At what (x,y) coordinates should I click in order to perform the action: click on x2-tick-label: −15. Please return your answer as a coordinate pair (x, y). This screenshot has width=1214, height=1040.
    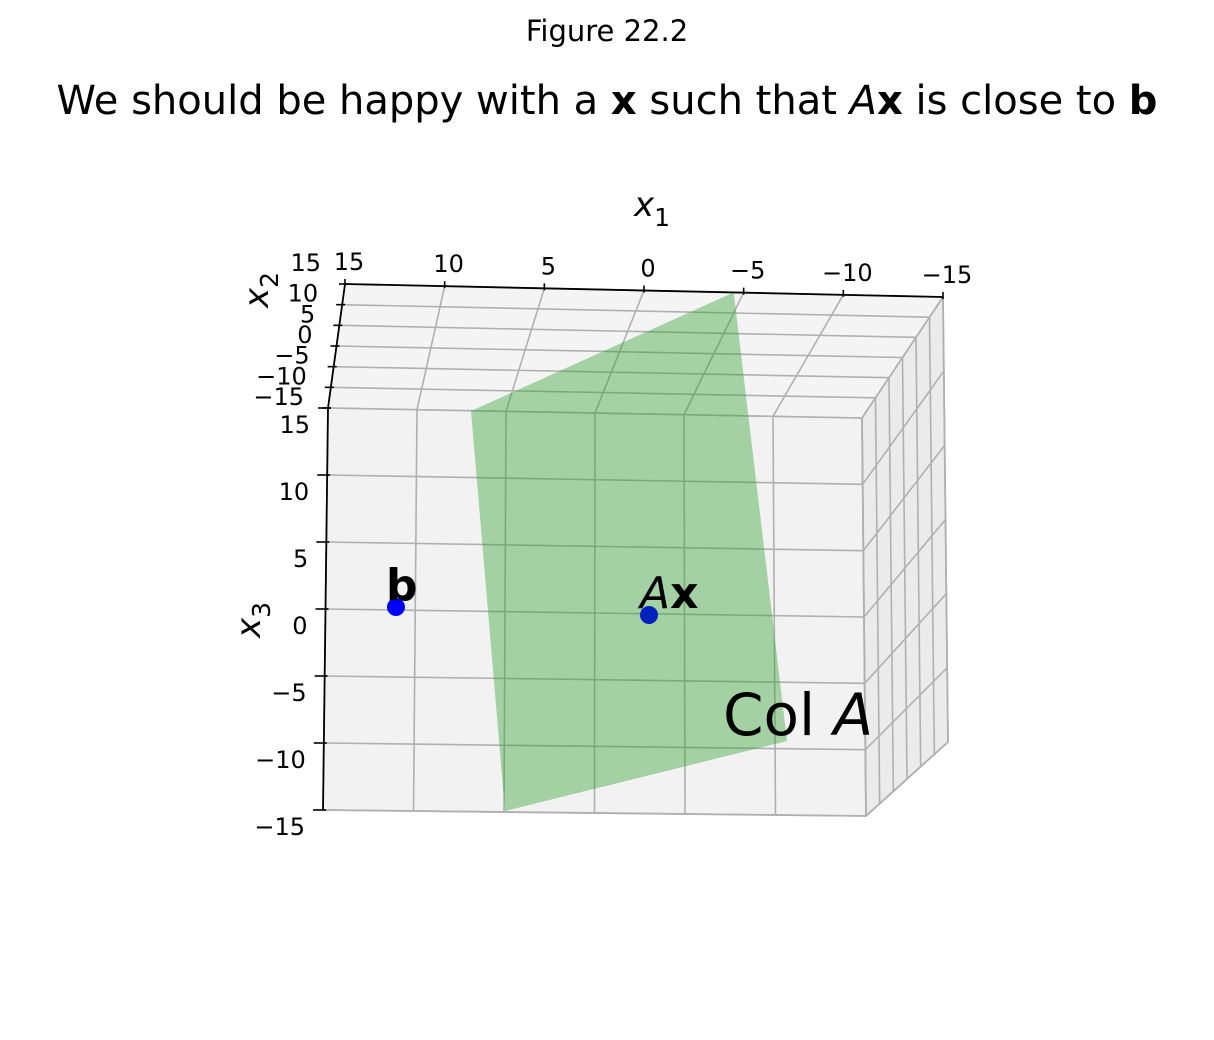
    Looking at the image, I should click on (278, 397).